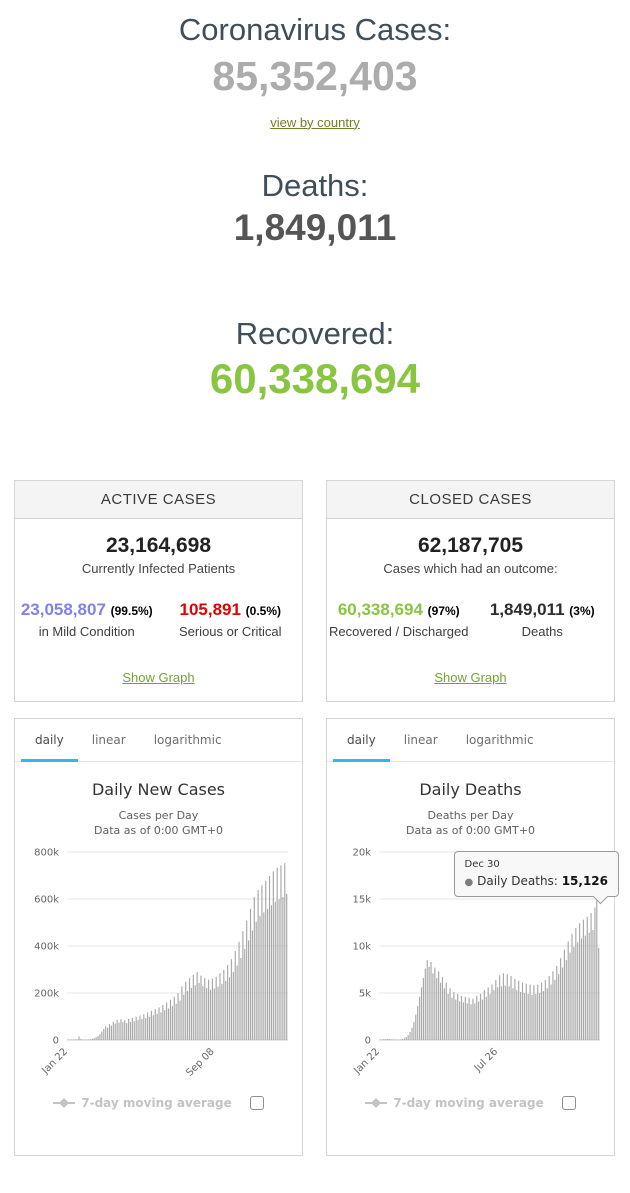 The height and width of the screenshot is (1193, 630). Describe the element at coordinates (584, 880) in the screenshot. I see `tooltip-value: 15,126` at that location.